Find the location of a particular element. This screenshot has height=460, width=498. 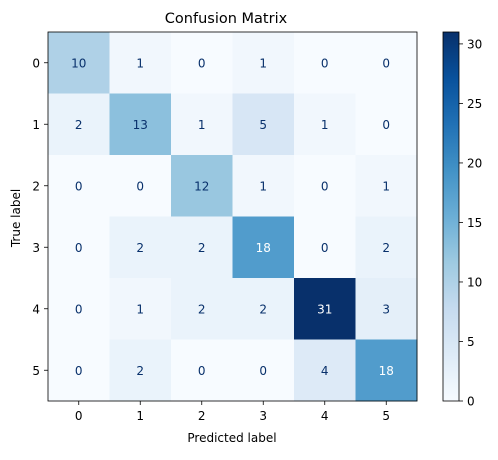

cell-value-r1-c0: 2 is located at coordinates (79, 125).